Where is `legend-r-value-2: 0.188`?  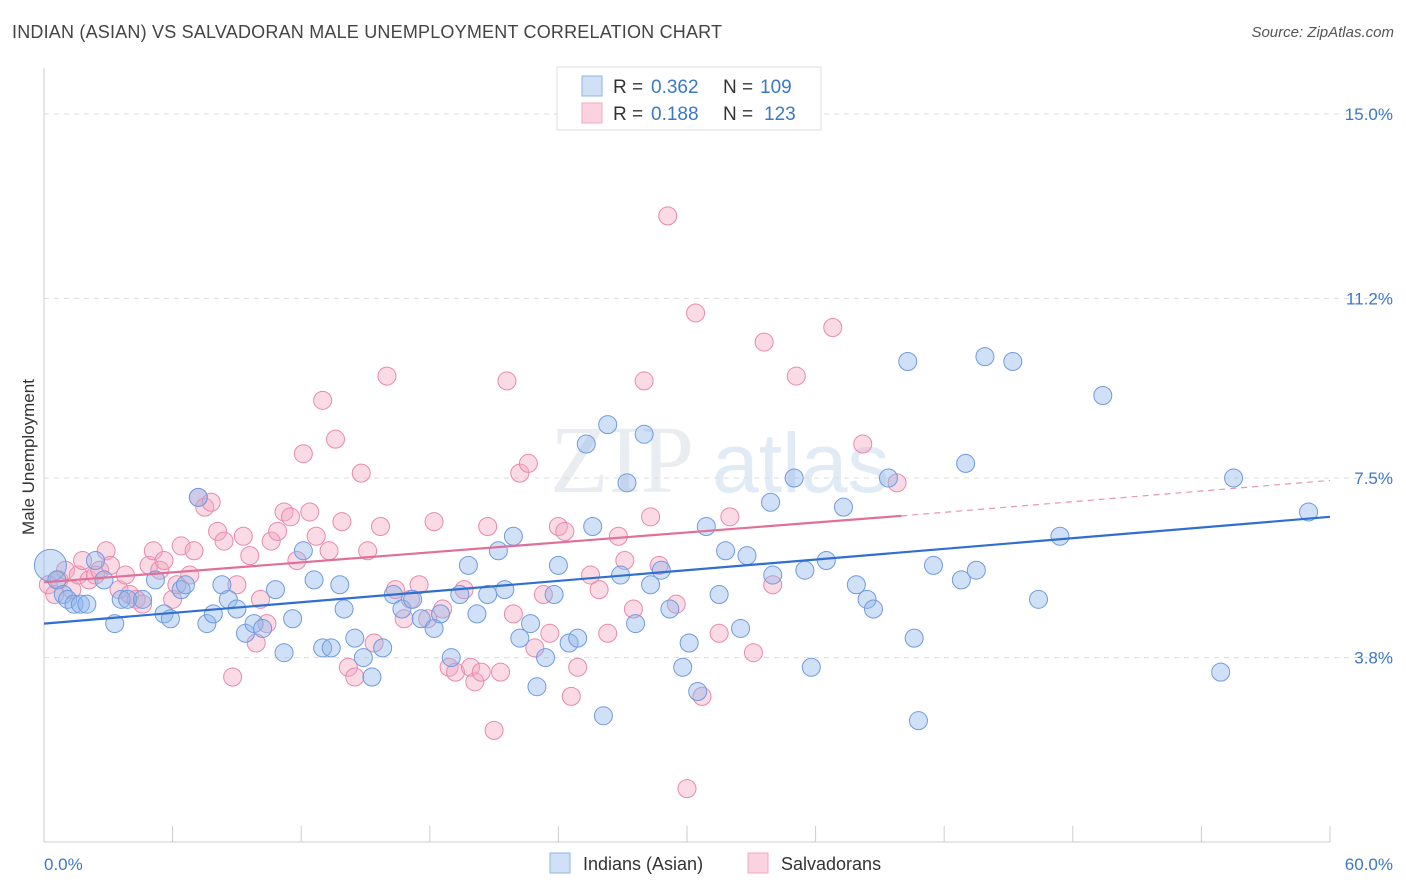 legend-r-value-2: 0.188 is located at coordinates (675, 114).